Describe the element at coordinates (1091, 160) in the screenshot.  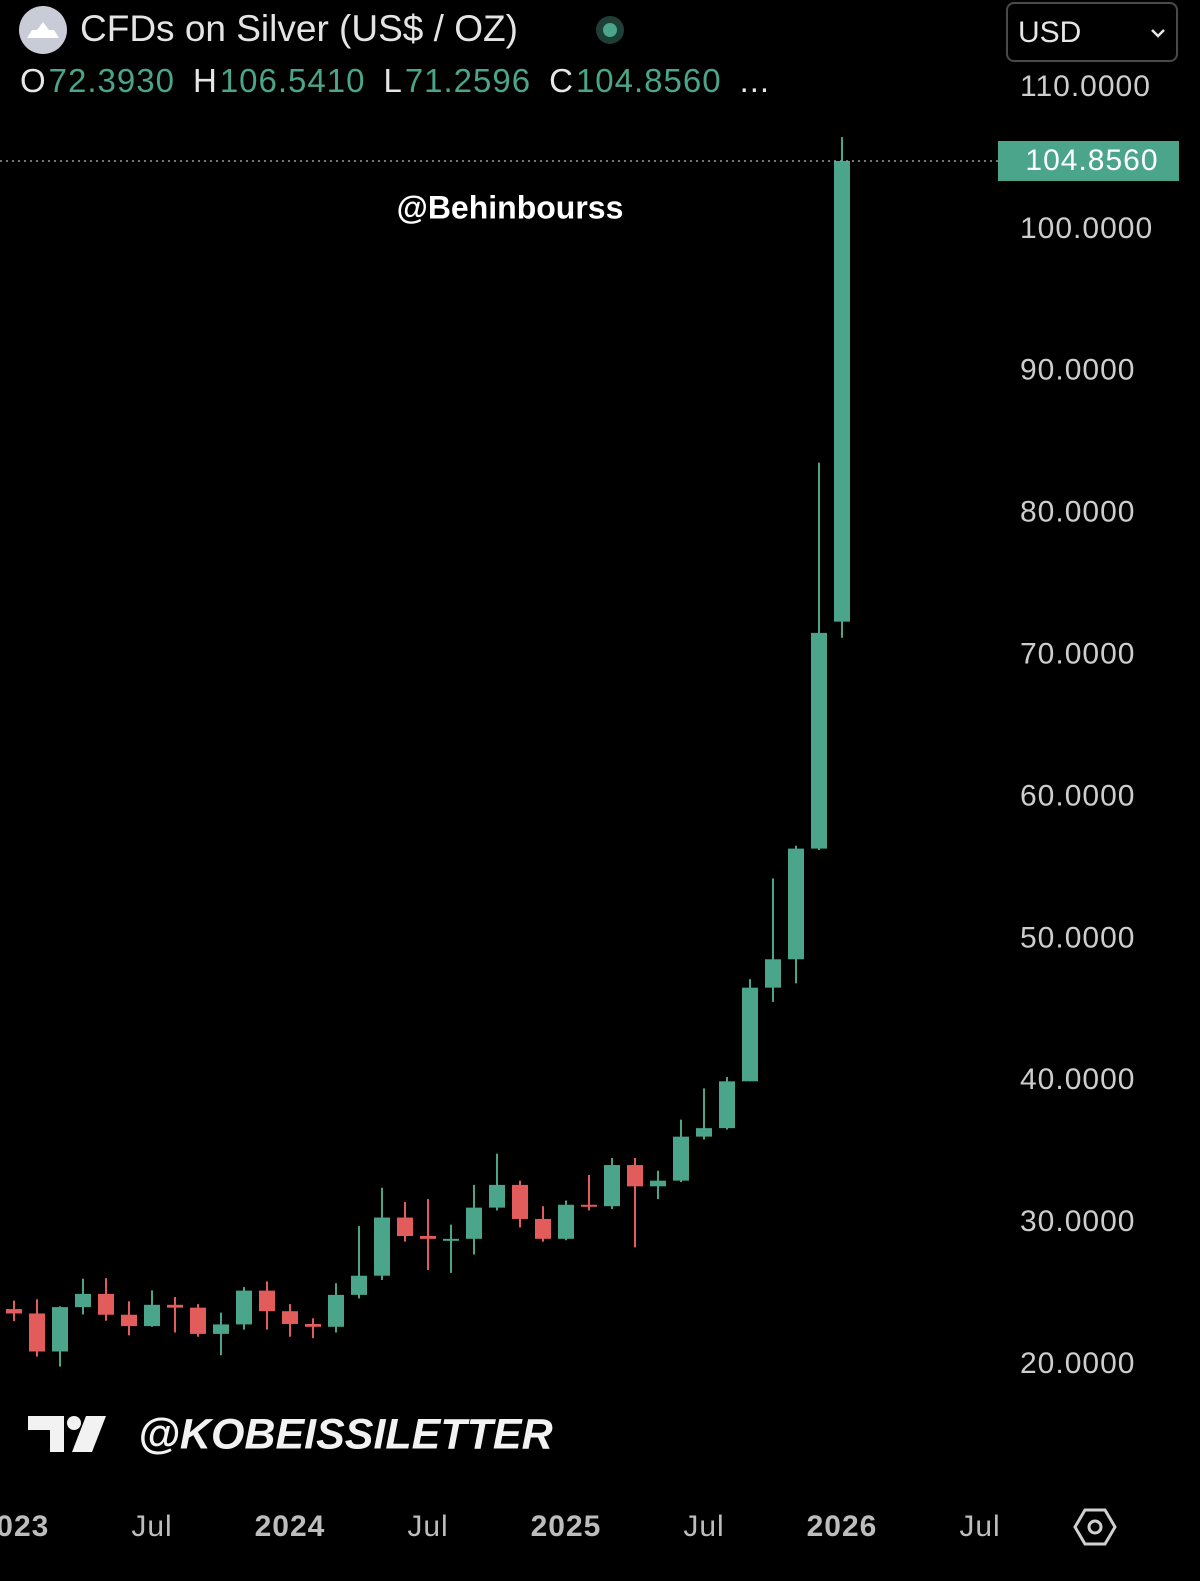
I see `last-price-label: 104.8560` at that location.